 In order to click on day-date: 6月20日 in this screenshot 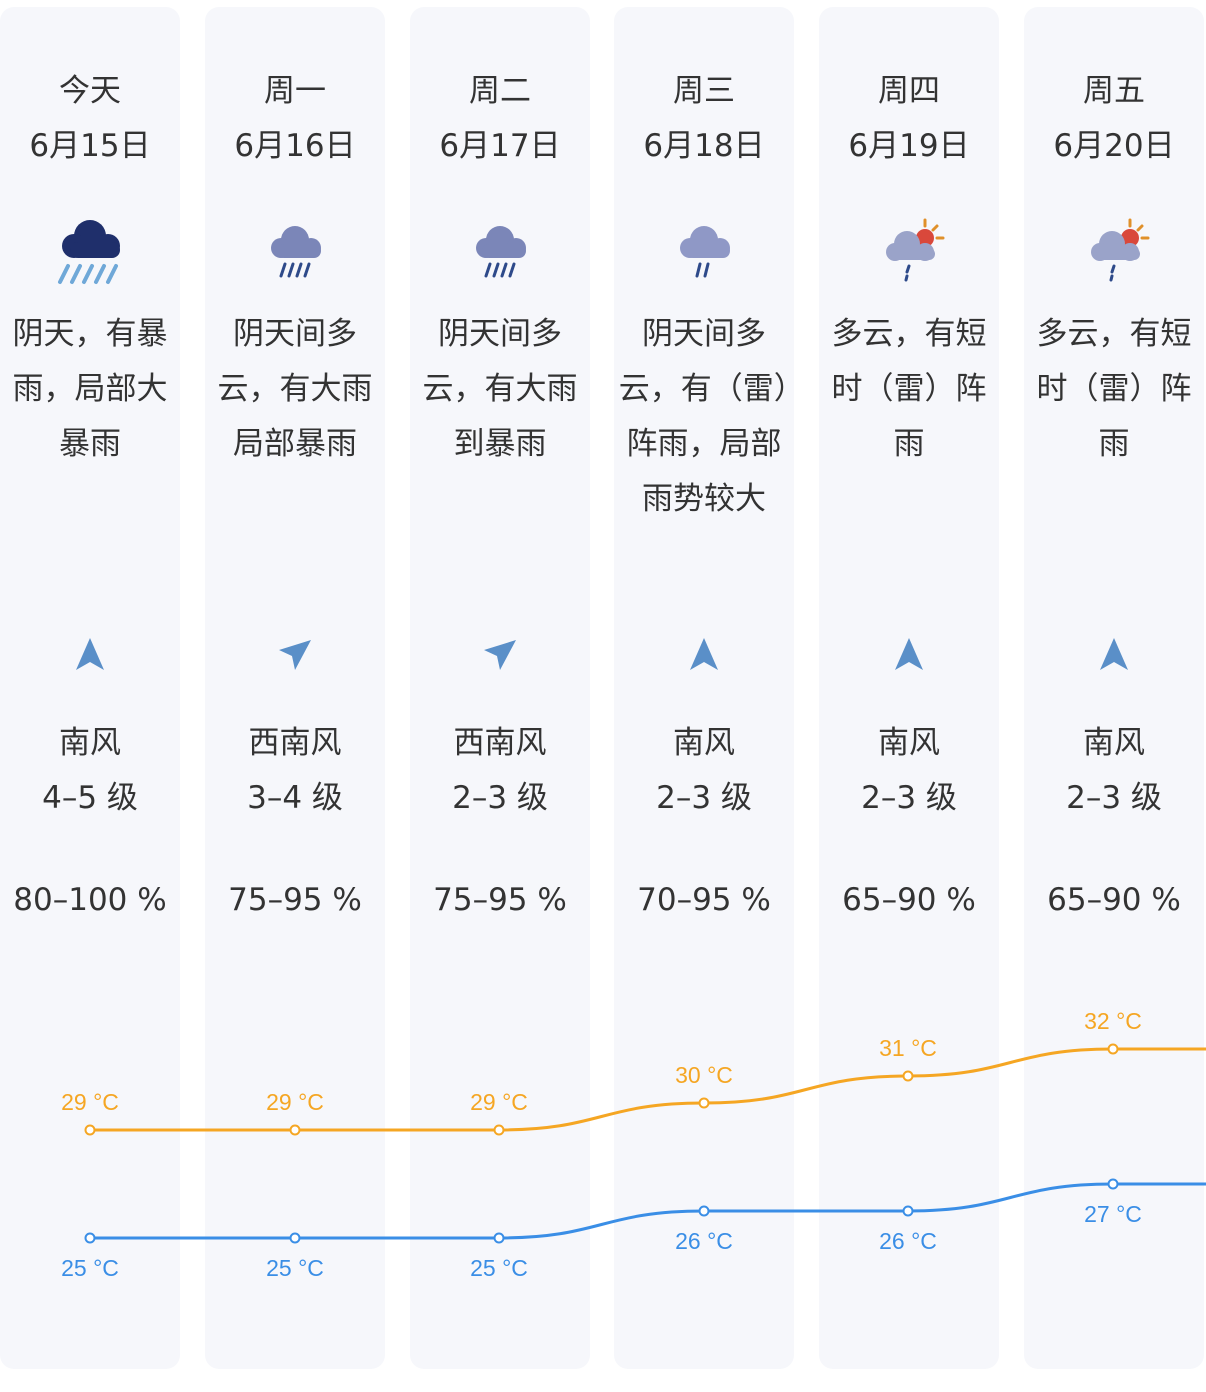, I will do `click(1114, 146)`.